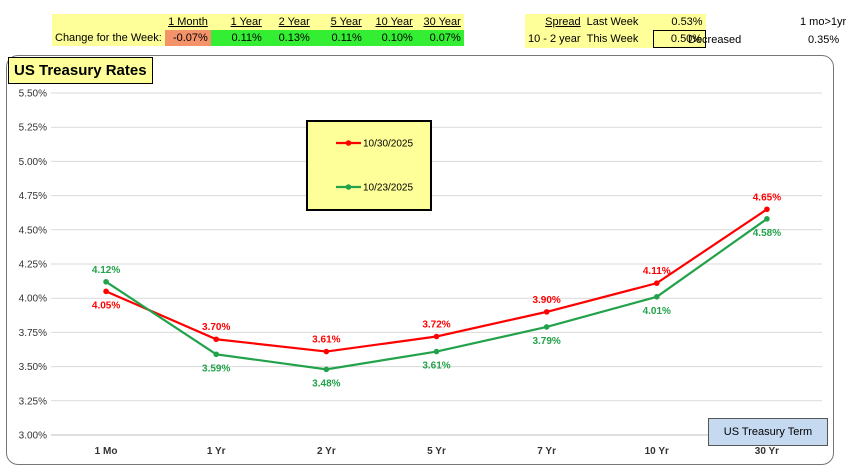  I want to click on y-tick-label: 5.00%, so click(33, 162).